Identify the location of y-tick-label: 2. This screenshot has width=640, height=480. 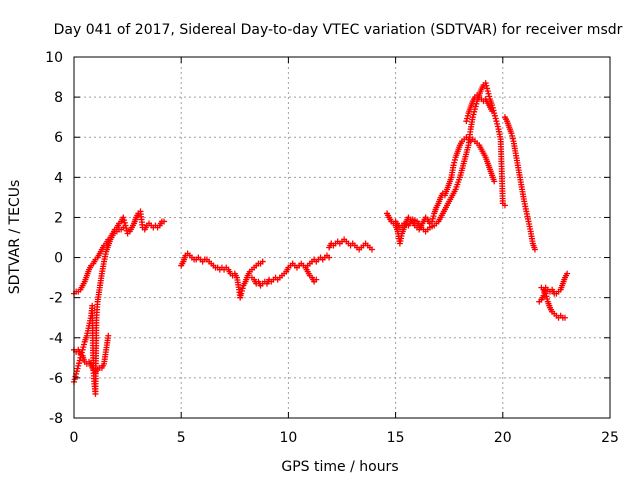
(58, 218).